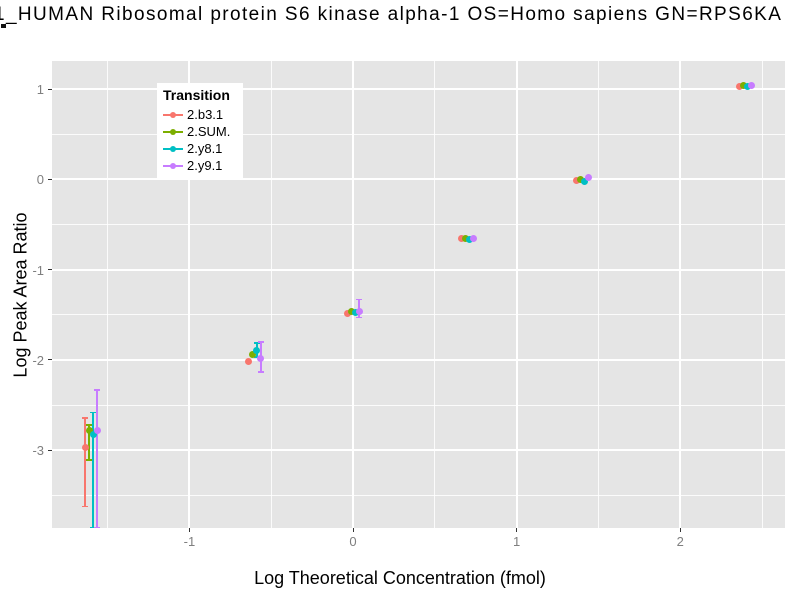  What do you see at coordinates (400, 578) in the screenshot?
I see `x-axis-title: Log Theoretical Concentration (fmol)` at bounding box center [400, 578].